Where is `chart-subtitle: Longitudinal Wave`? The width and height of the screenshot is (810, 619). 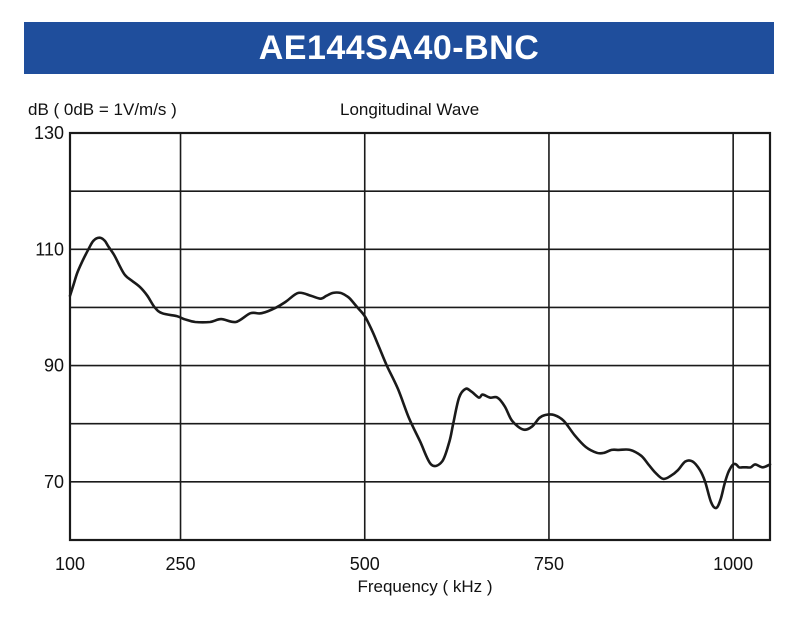 chart-subtitle: Longitudinal Wave is located at coordinates (410, 109).